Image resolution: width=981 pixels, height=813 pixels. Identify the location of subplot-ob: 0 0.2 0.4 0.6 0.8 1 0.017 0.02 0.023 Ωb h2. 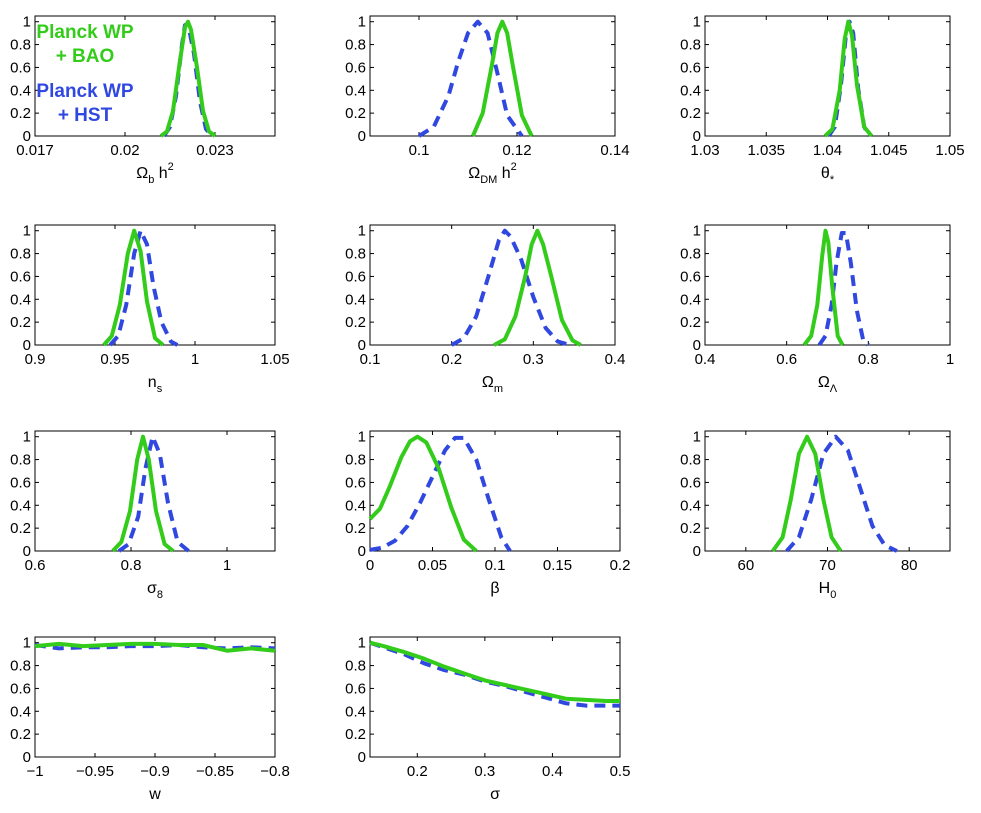
(143, 100).